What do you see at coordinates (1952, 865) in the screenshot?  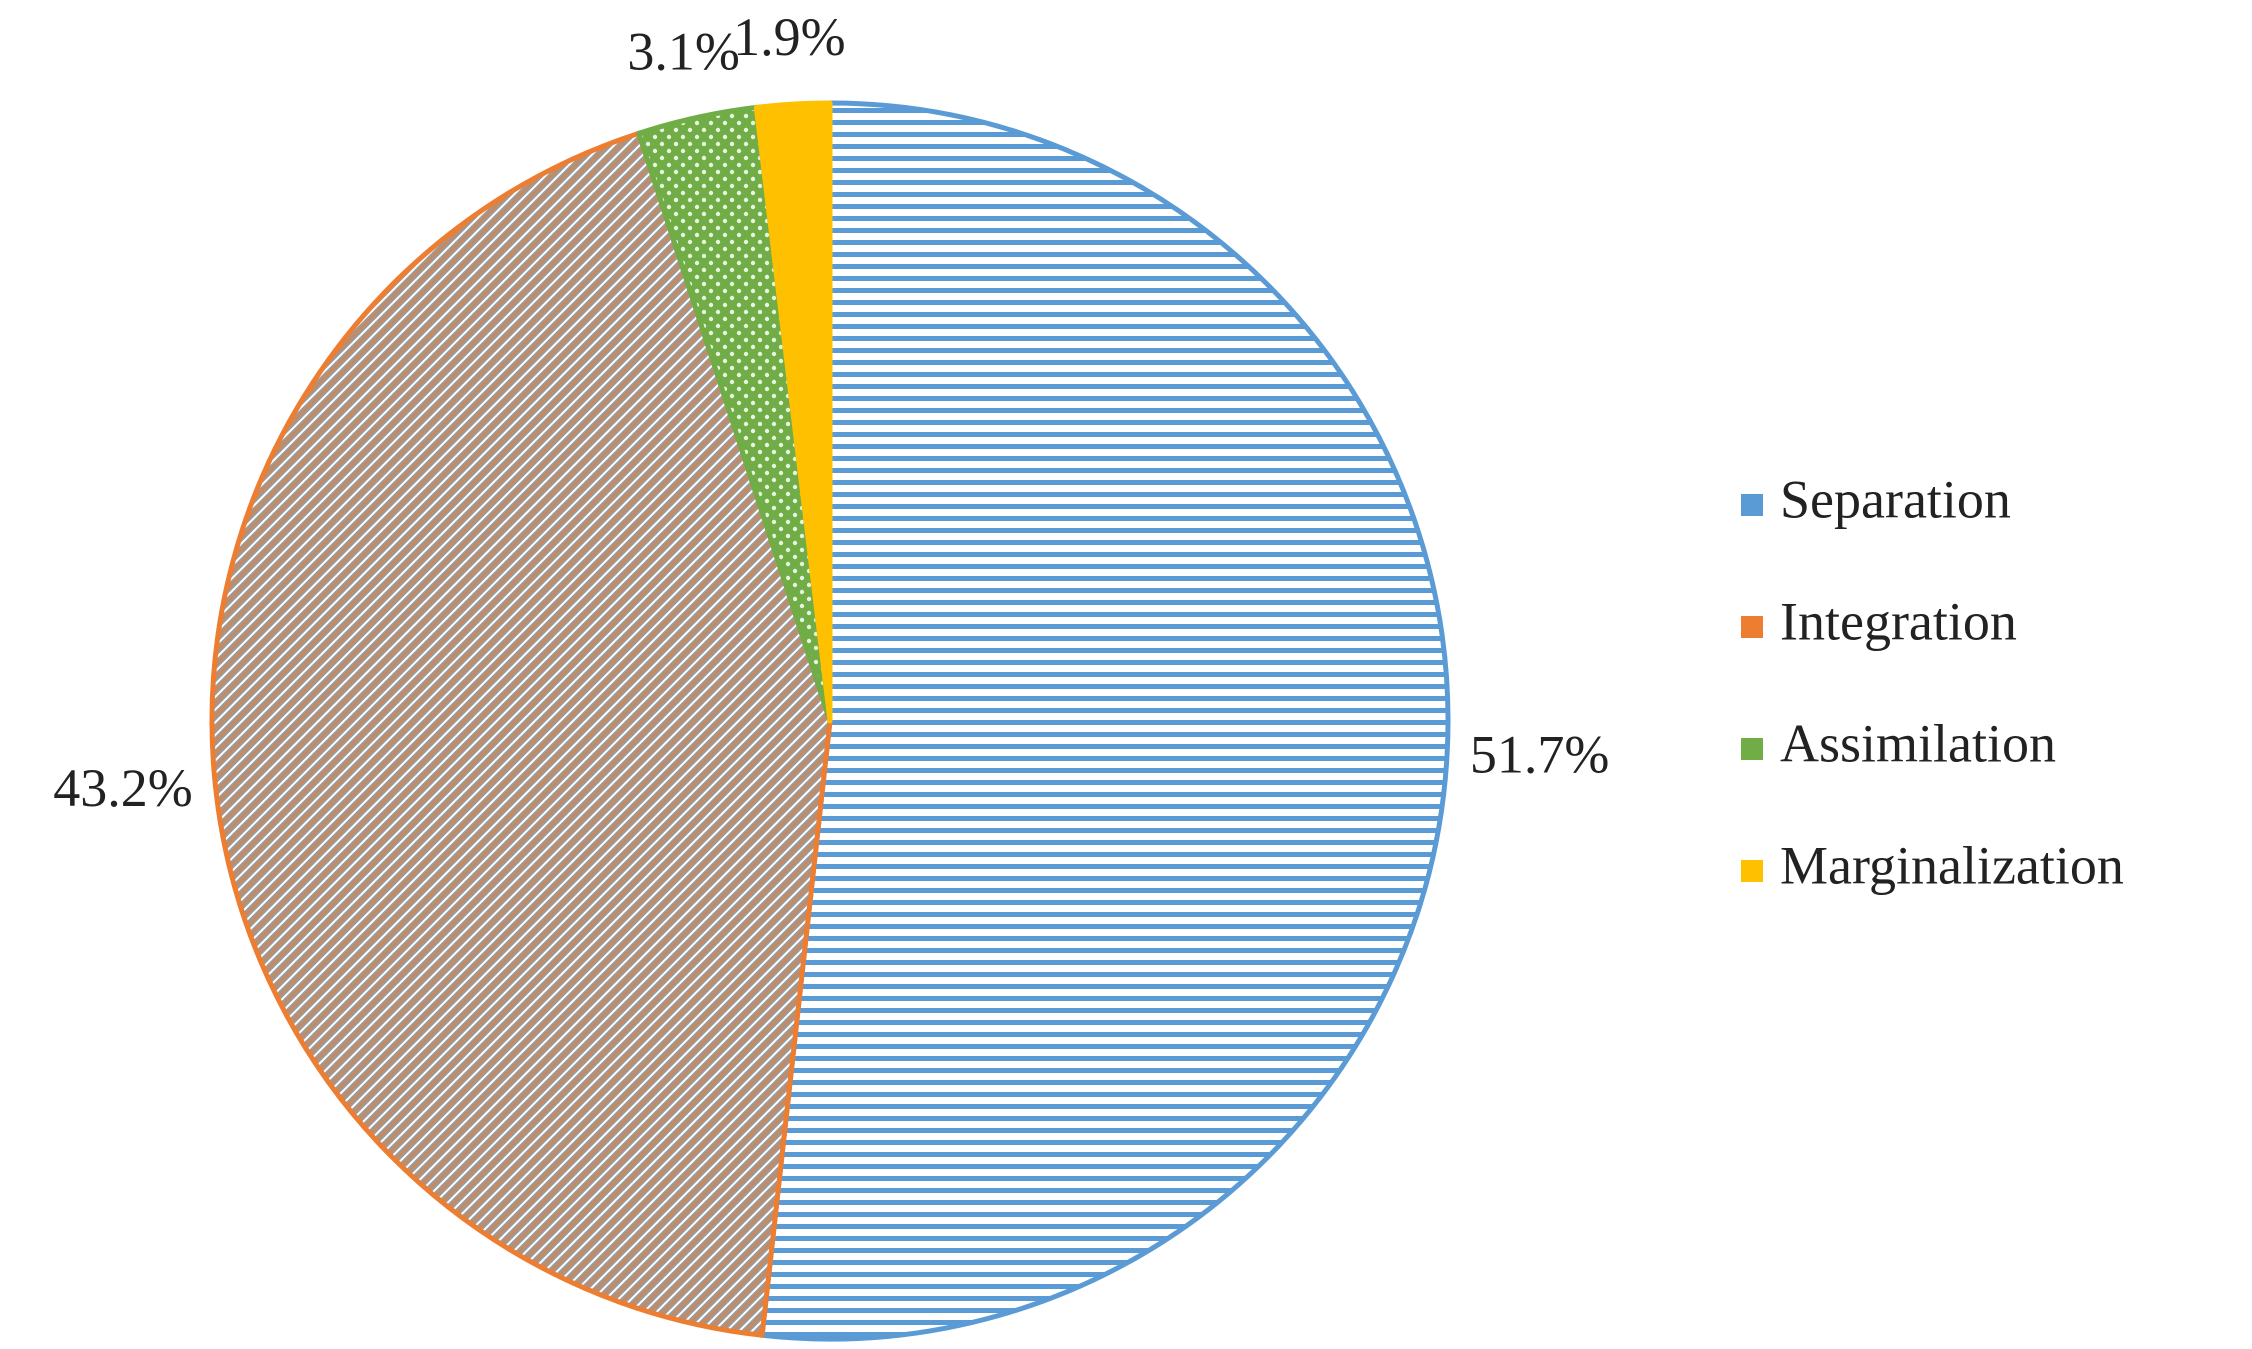 I see `legend-label: Marginalization` at bounding box center [1952, 865].